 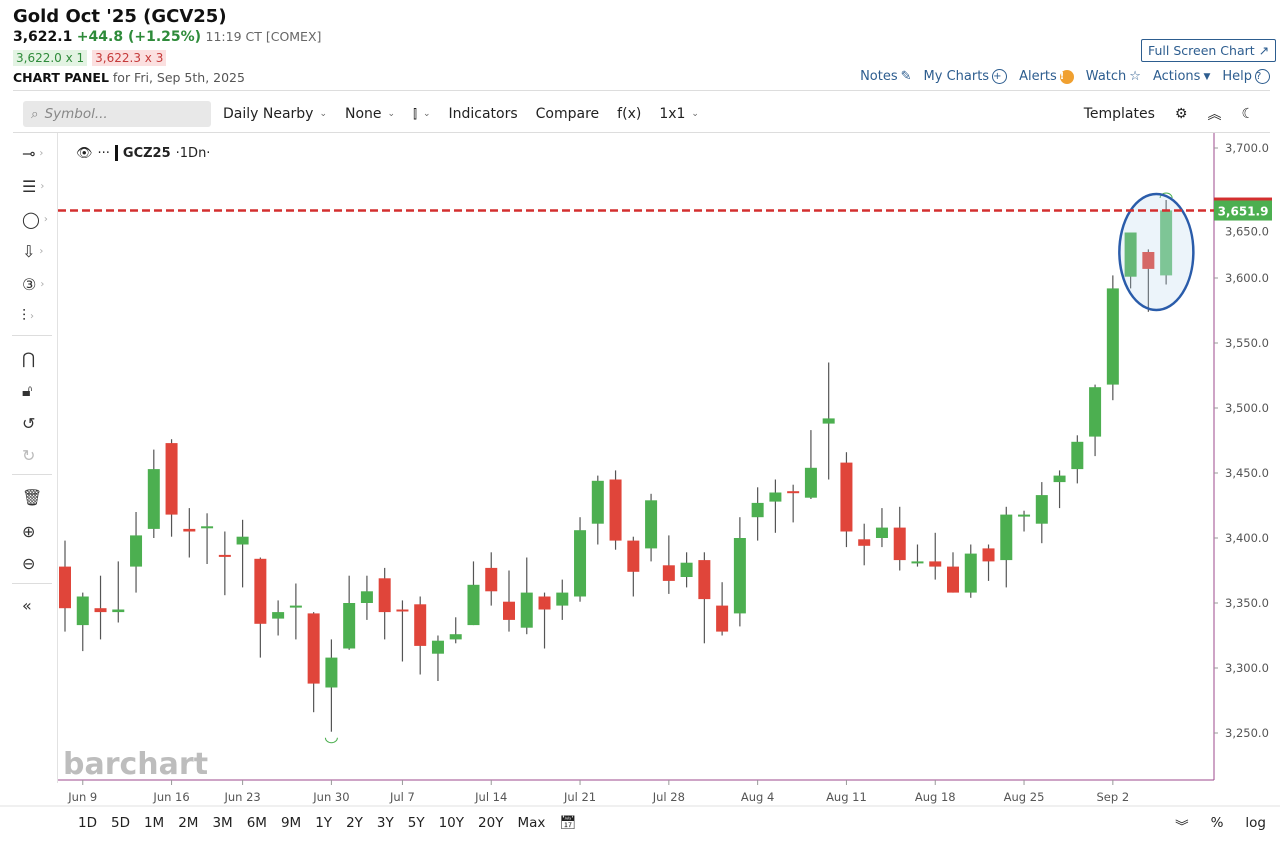 I want to click on more-icon: ···, so click(x=103, y=153).